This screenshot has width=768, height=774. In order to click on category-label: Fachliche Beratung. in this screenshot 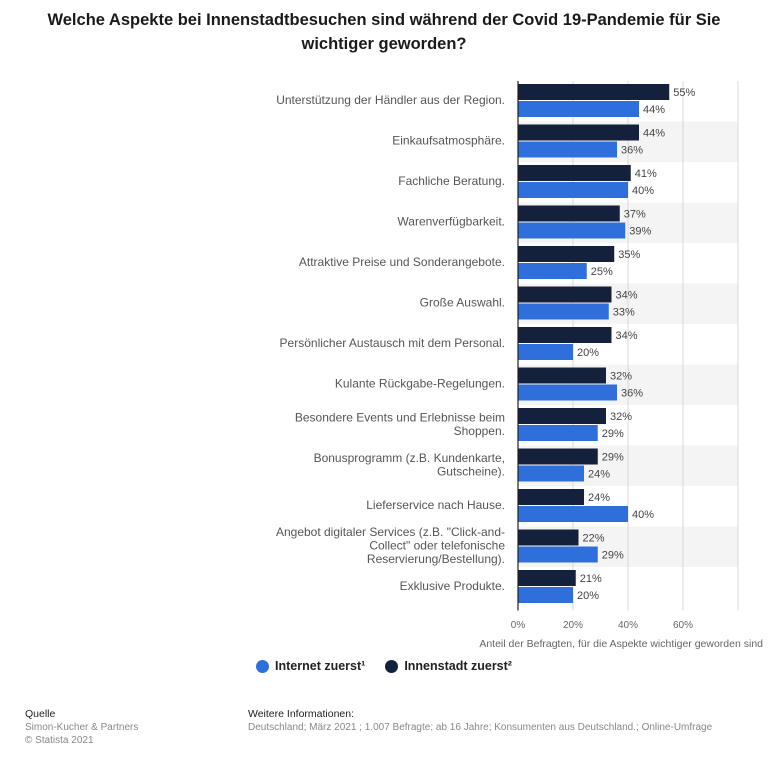, I will do `click(451, 181)`.